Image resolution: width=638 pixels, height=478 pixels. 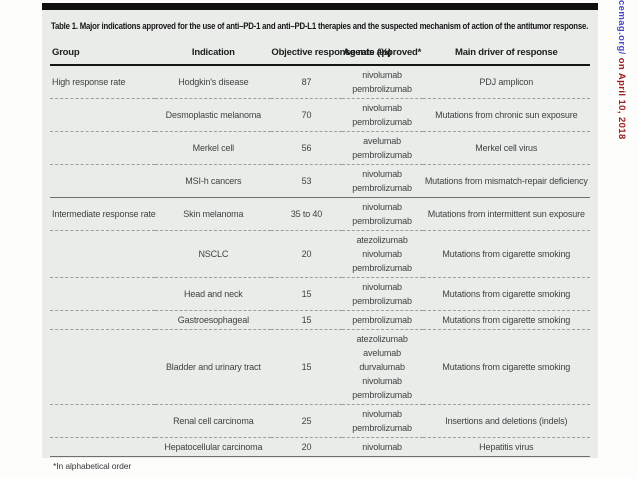 I want to click on agents-cell: nivolumab, so click(x=382, y=447).